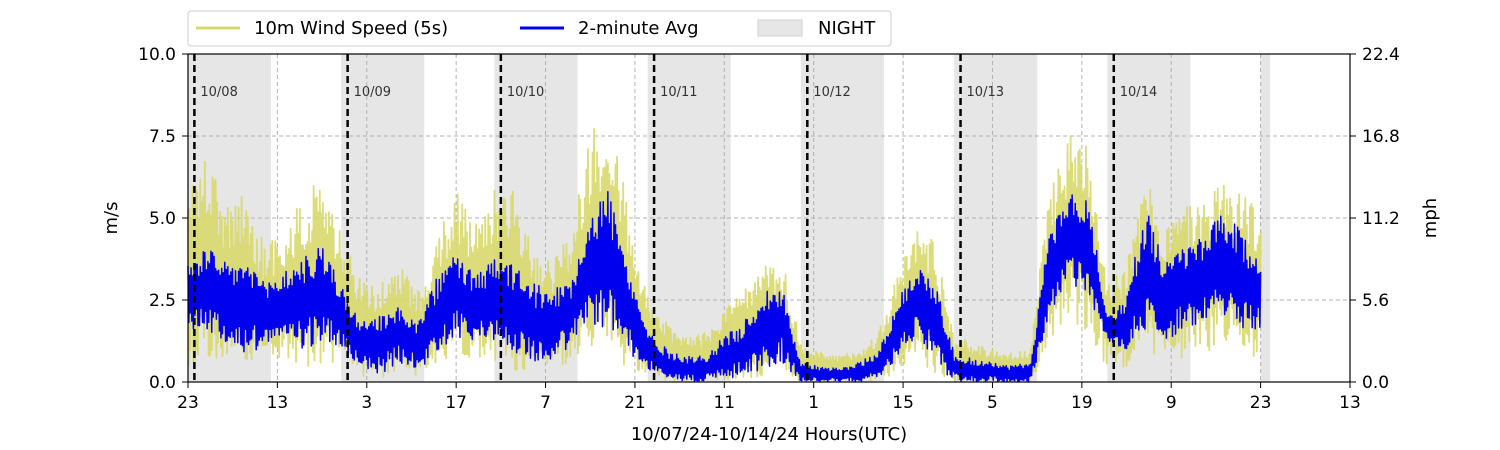 Image resolution: width=1500 pixels, height=450 pixels. I want to click on day-label-1: 10/09, so click(372, 92).